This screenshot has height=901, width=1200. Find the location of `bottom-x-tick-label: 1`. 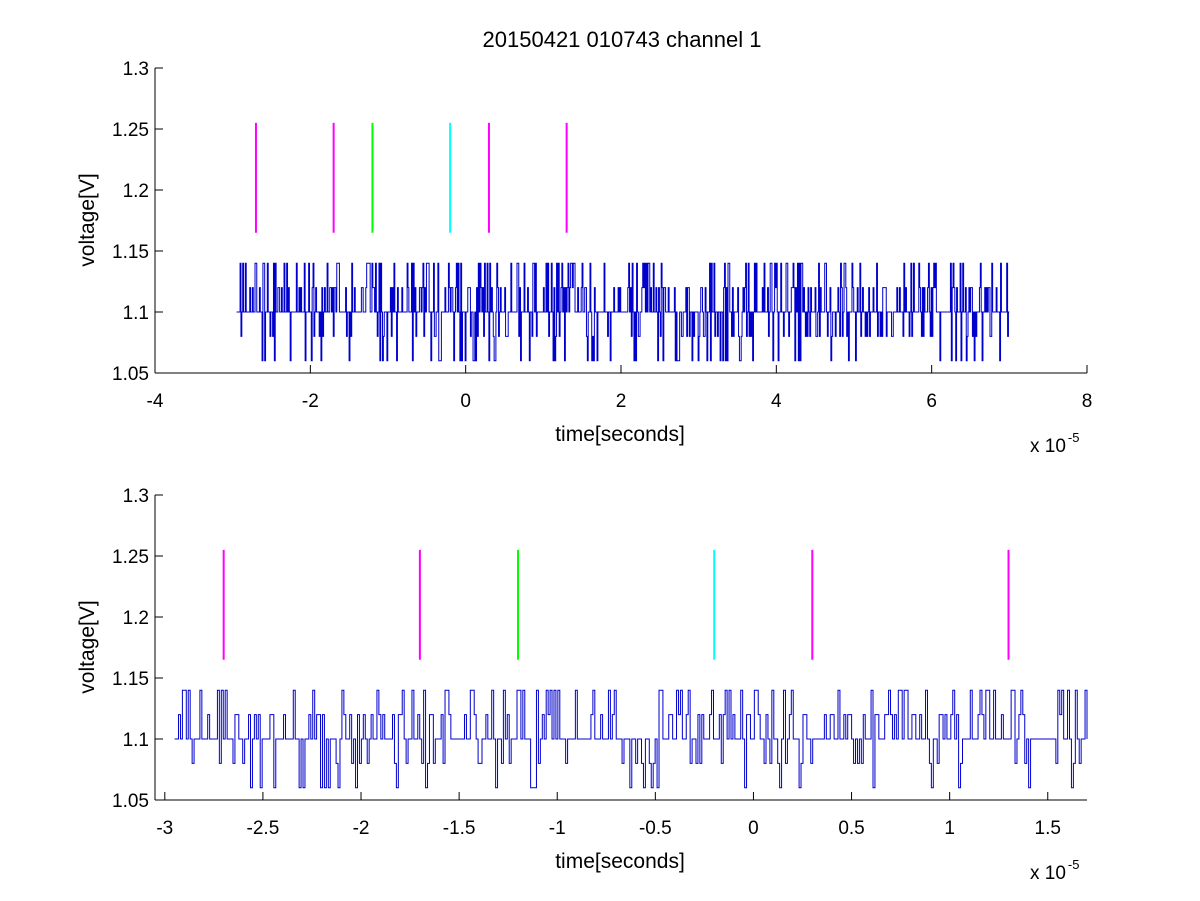

bottom-x-tick-label: 1 is located at coordinates (949, 828).